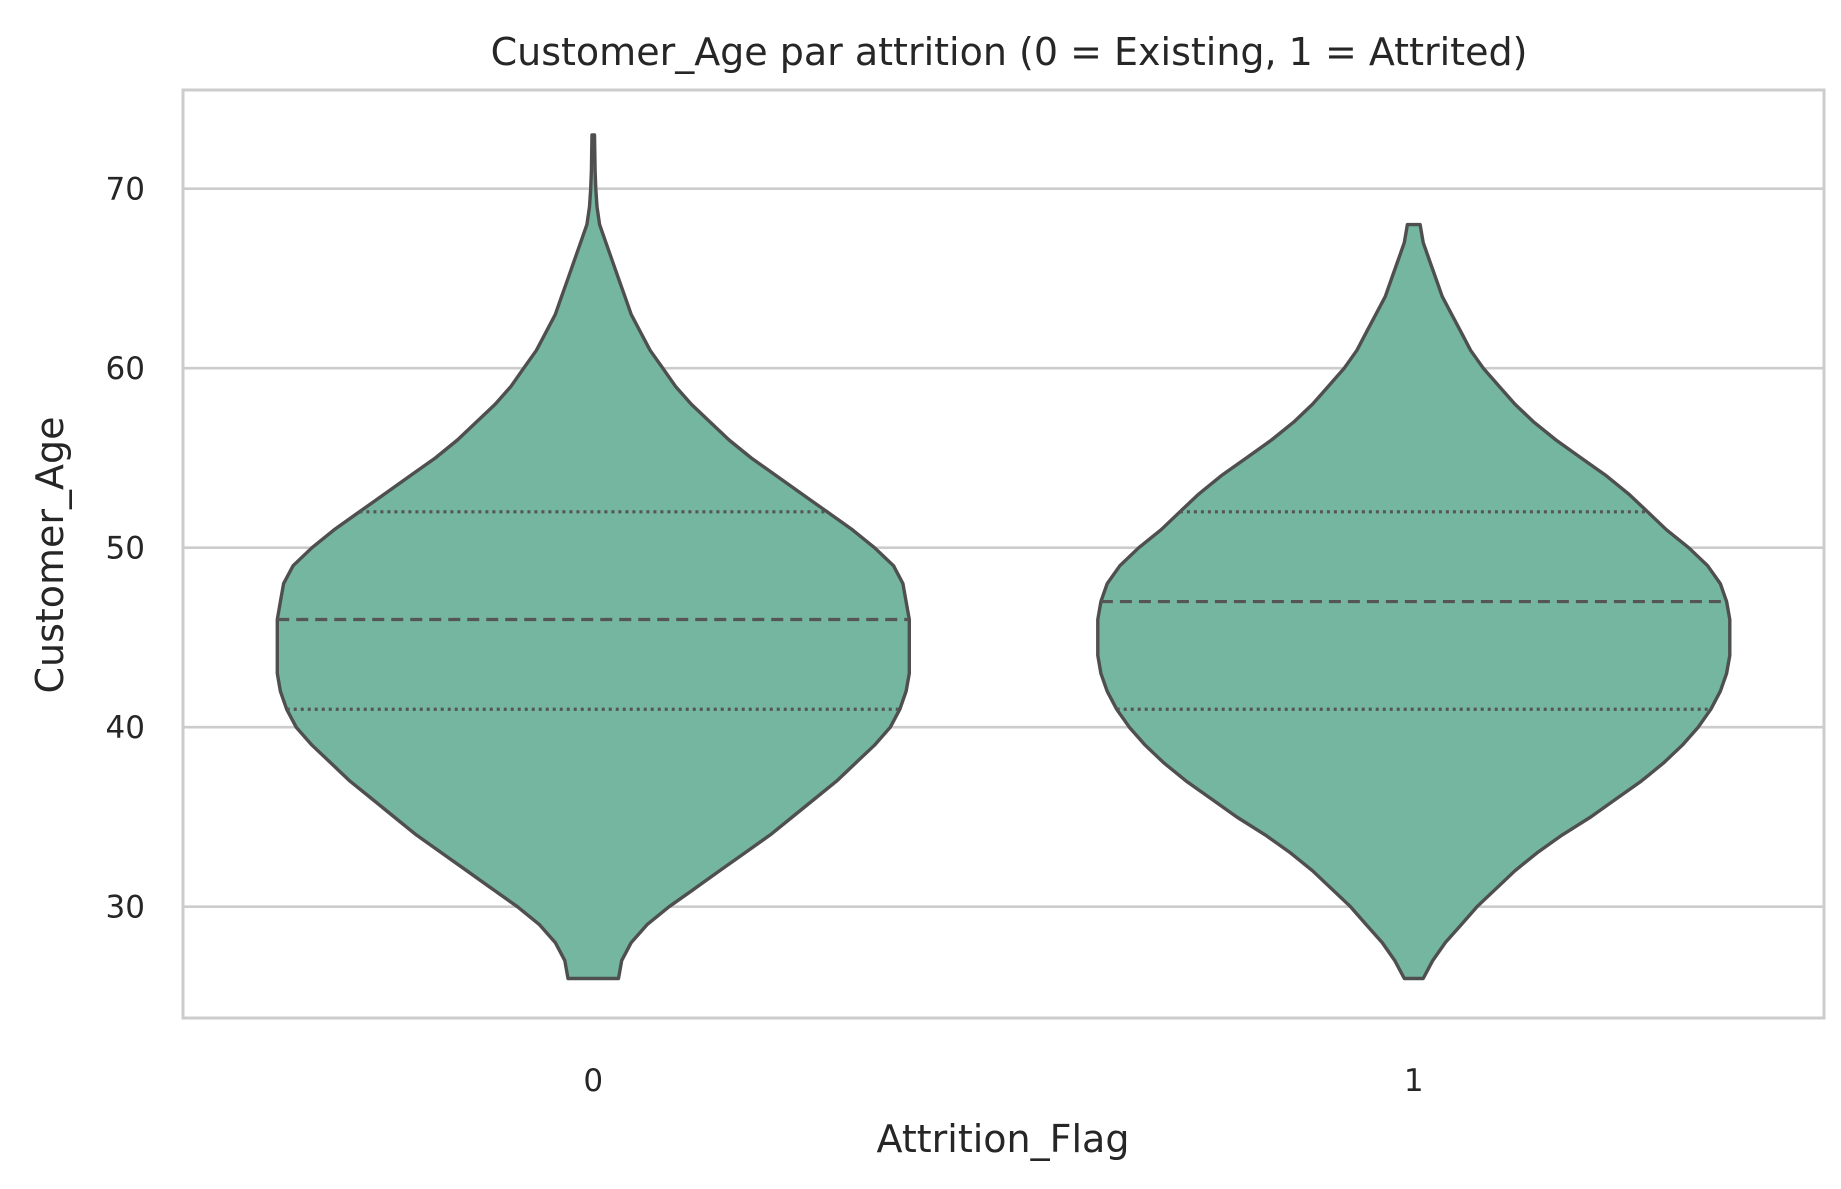 The width and height of the screenshot is (1841, 1189). I want to click on y-tick-label-40: 40, so click(125, 728).